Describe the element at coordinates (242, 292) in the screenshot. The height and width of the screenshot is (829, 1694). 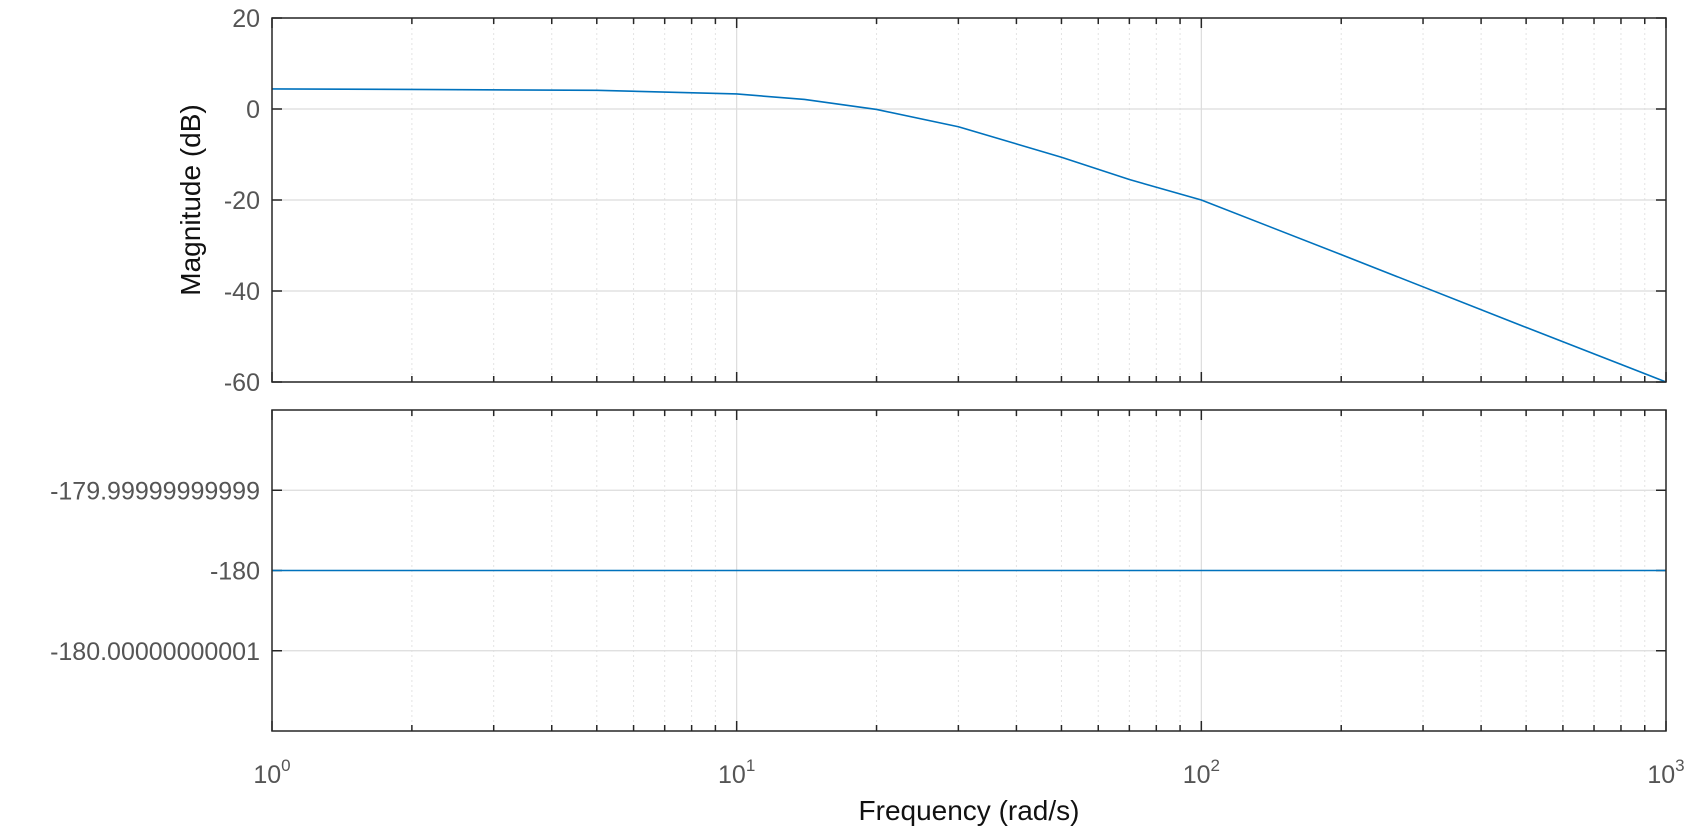
I see `magnitude-y-tick-label: -40` at that location.